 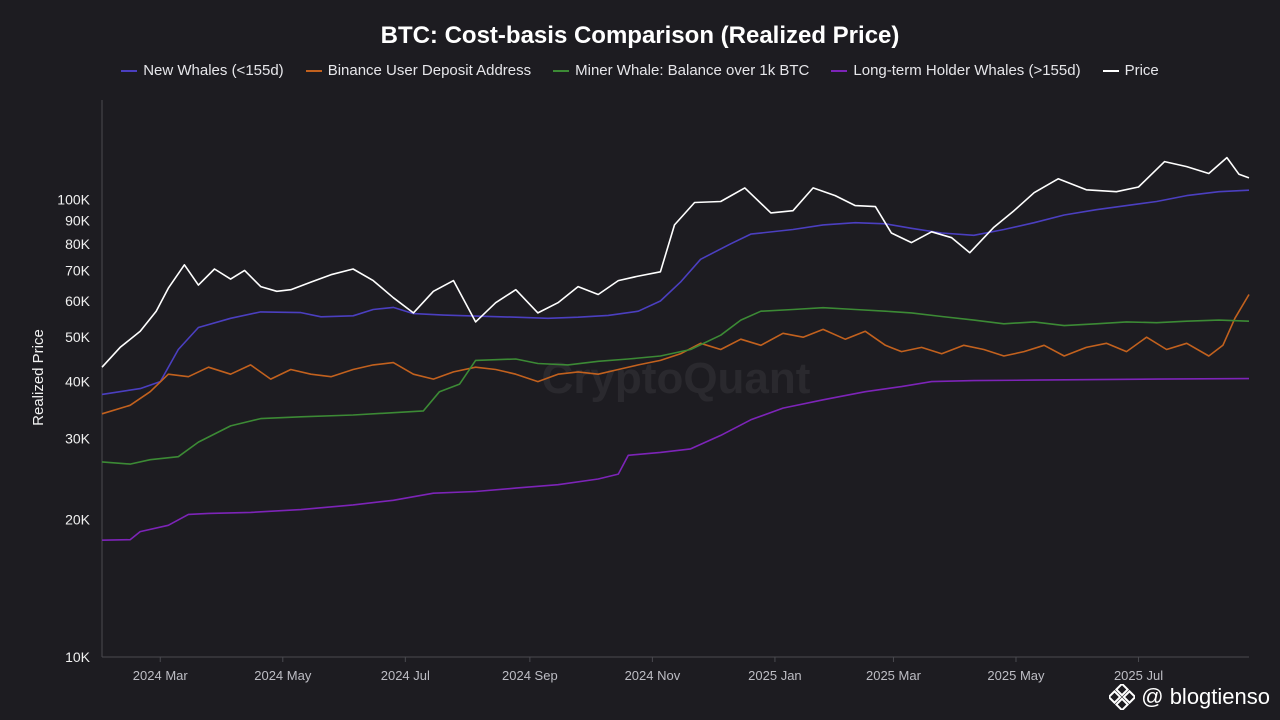 I want to click on y-tick-label: 100K, so click(x=73, y=199).